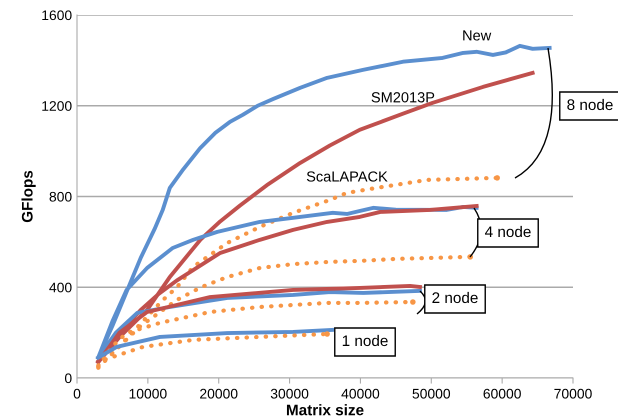  What do you see at coordinates (28, 196) in the screenshot?
I see `y-axis-title: GFlops` at bounding box center [28, 196].